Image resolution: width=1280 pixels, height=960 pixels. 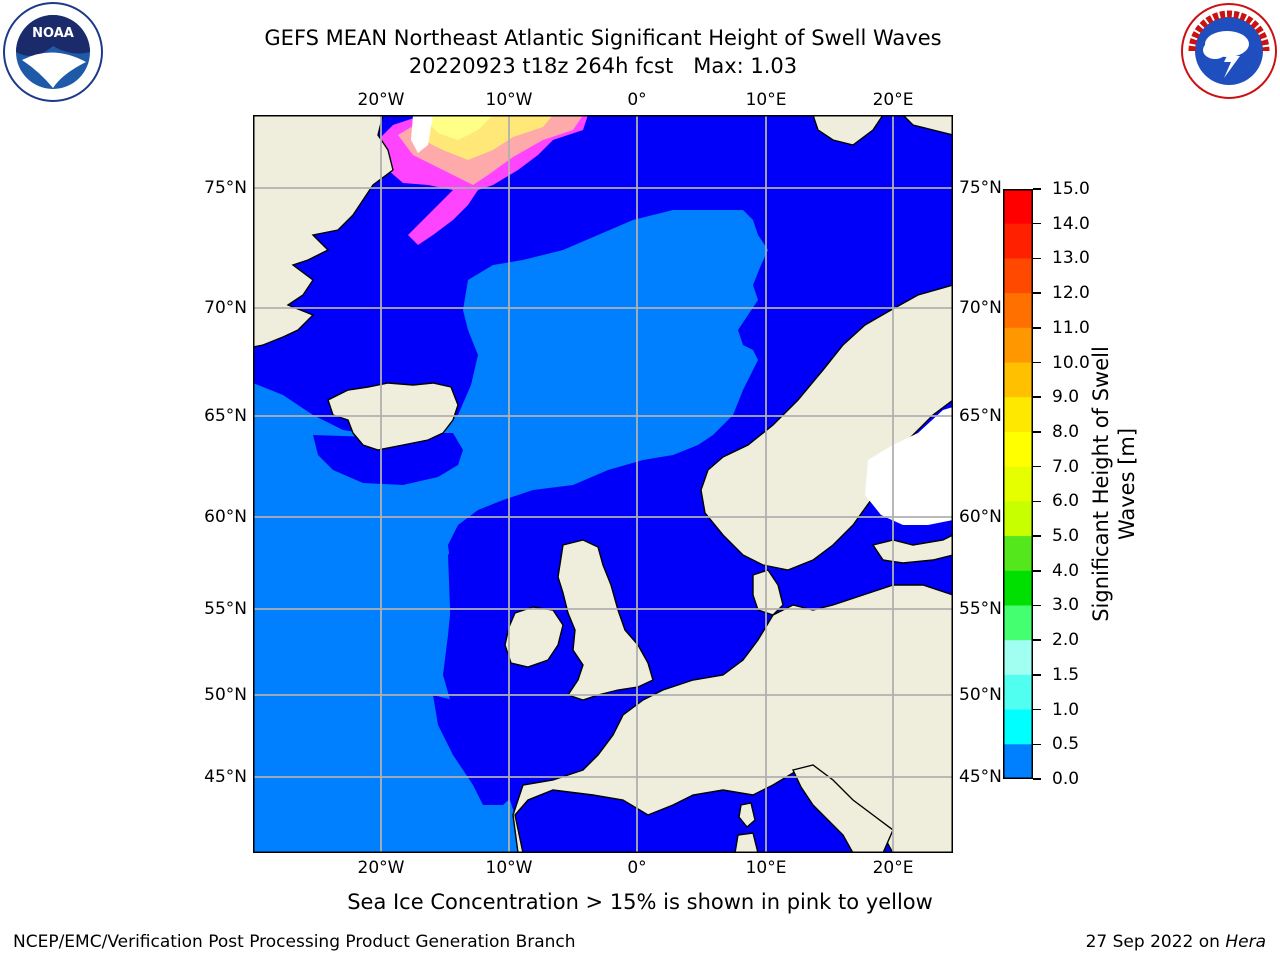 What do you see at coordinates (1066, 431) in the screenshot?
I see `colorbar-tick-label: 8.0` at bounding box center [1066, 431].